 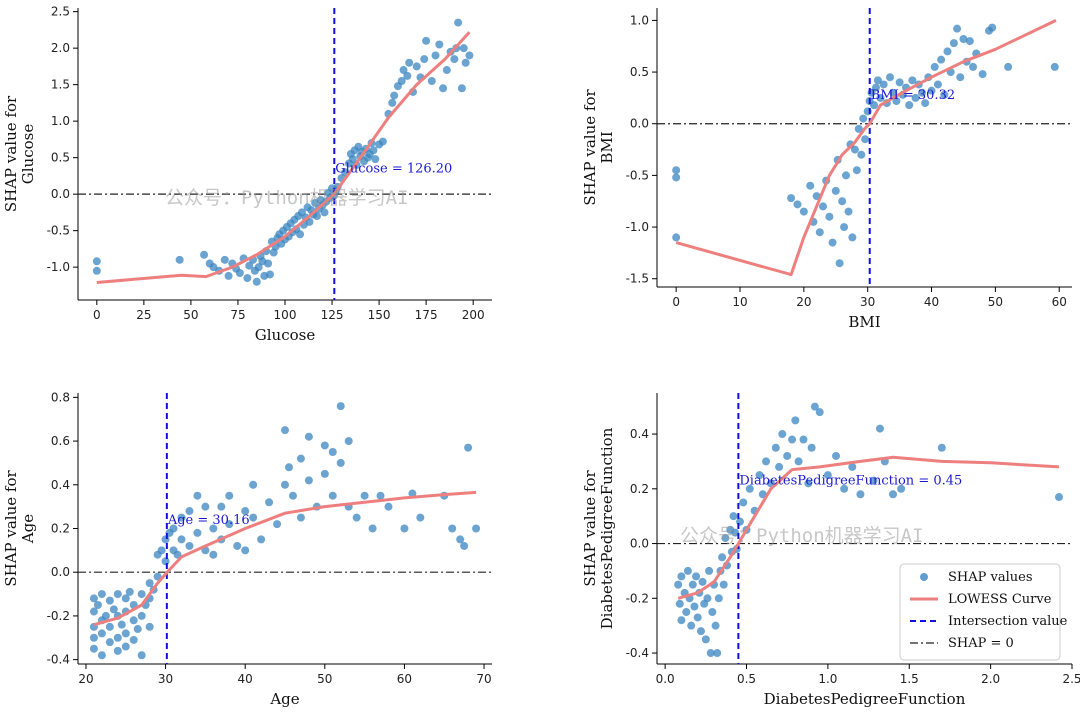 I want to click on x-tick-label: 0.0, so click(x=665, y=679).